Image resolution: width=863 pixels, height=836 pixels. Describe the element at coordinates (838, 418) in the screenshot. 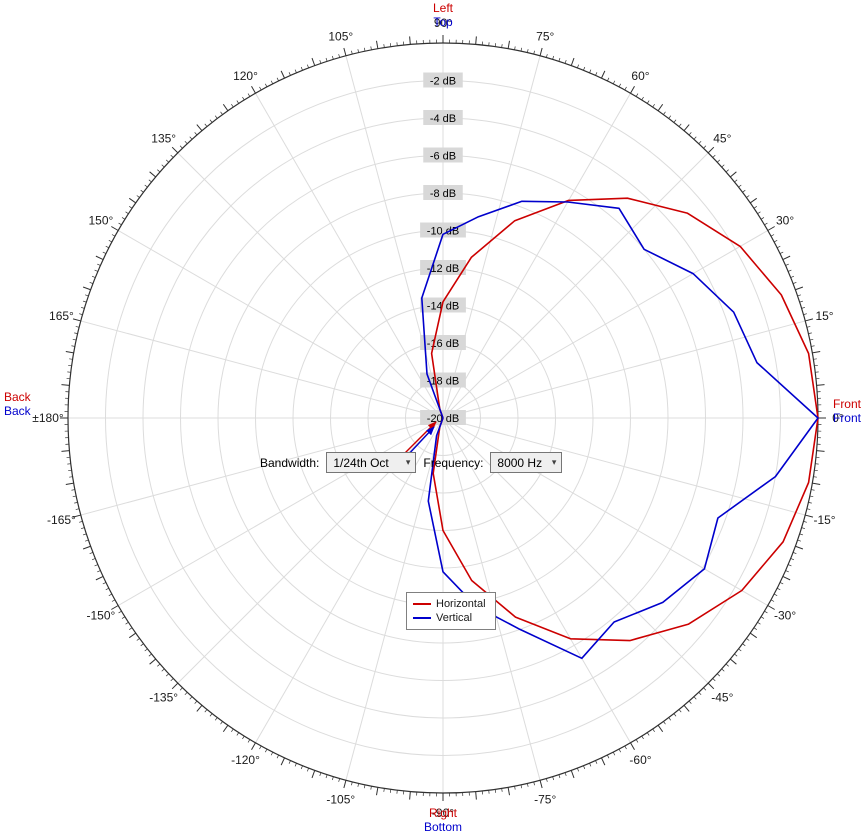

I see `angle-label: 0°` at that location.